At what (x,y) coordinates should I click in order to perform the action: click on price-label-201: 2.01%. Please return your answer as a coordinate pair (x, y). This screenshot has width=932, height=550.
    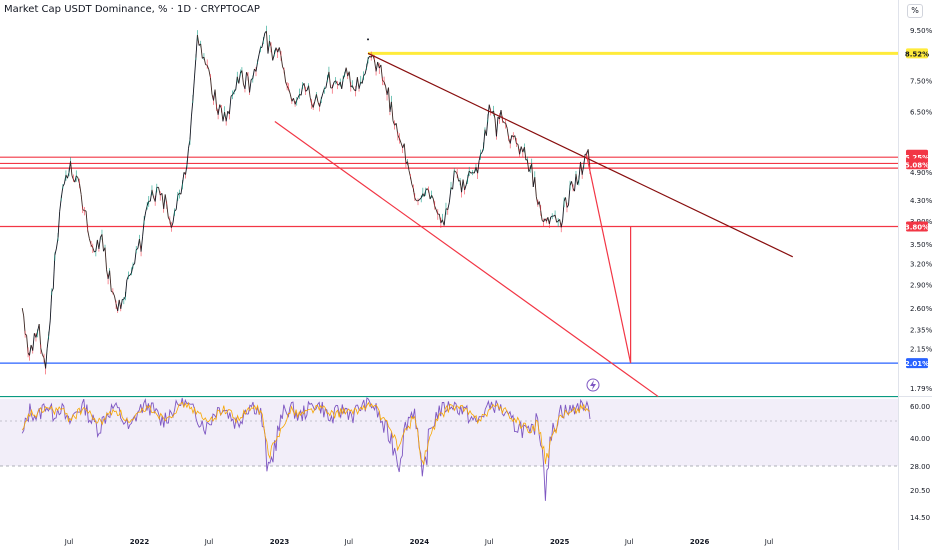
    Looking at the image, I should click on (917, 363).